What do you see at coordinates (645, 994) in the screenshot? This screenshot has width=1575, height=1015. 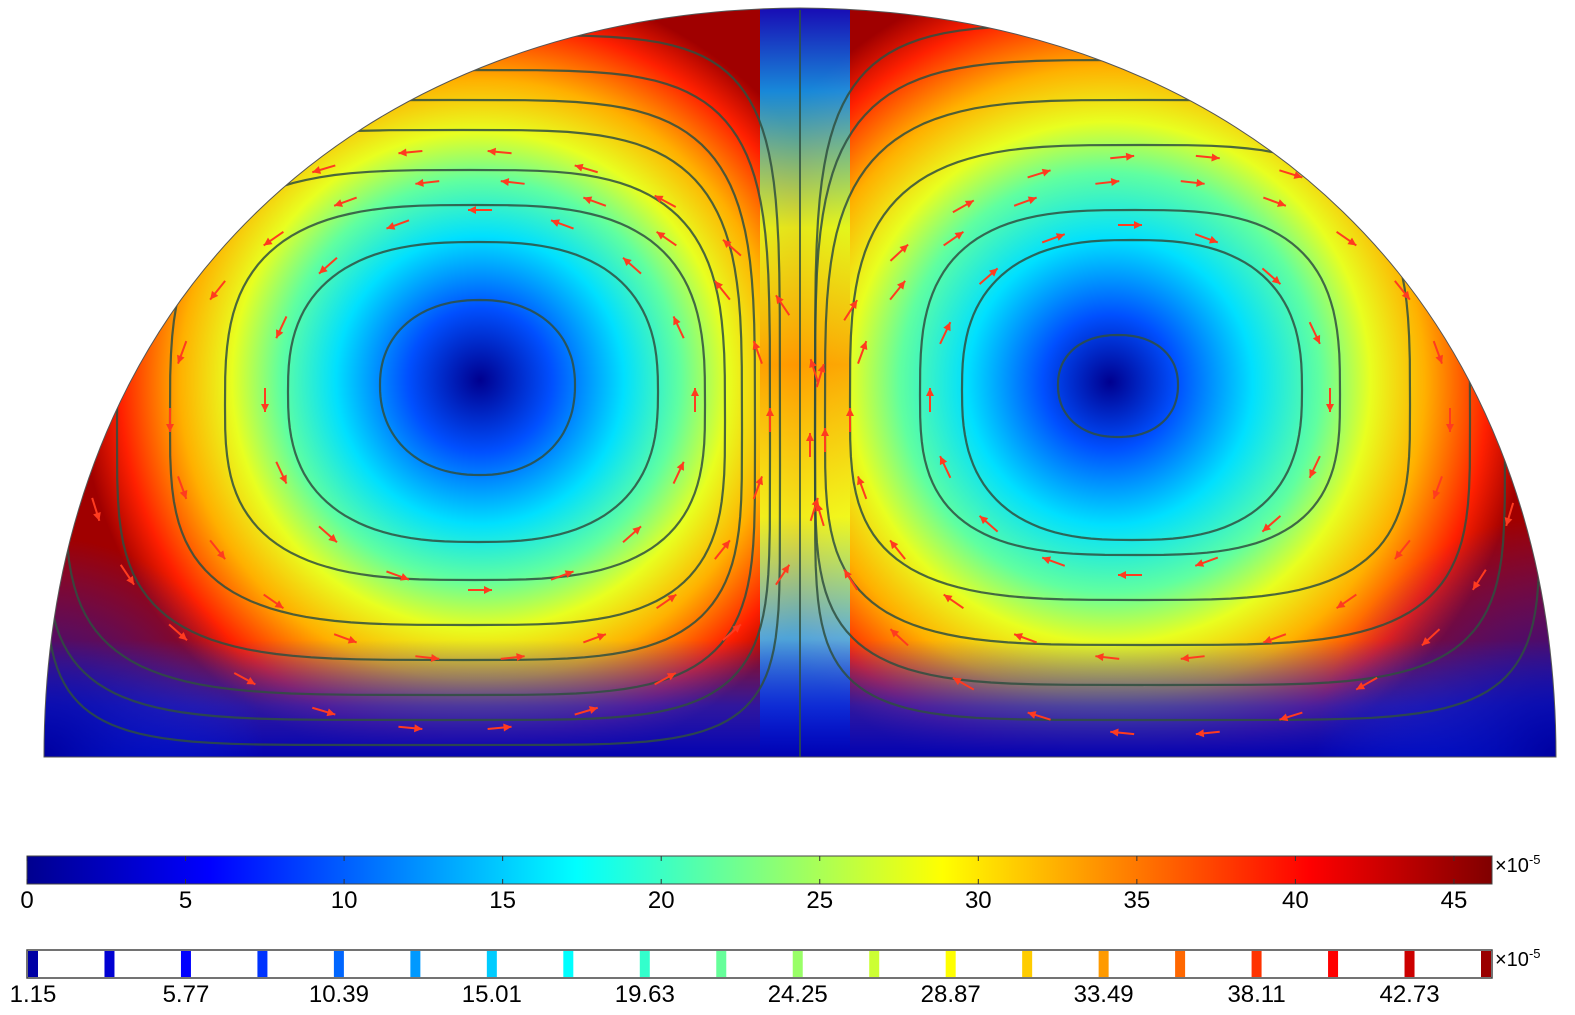 I see `contour-level-label: 19.63` at bounding box center [645, 994].